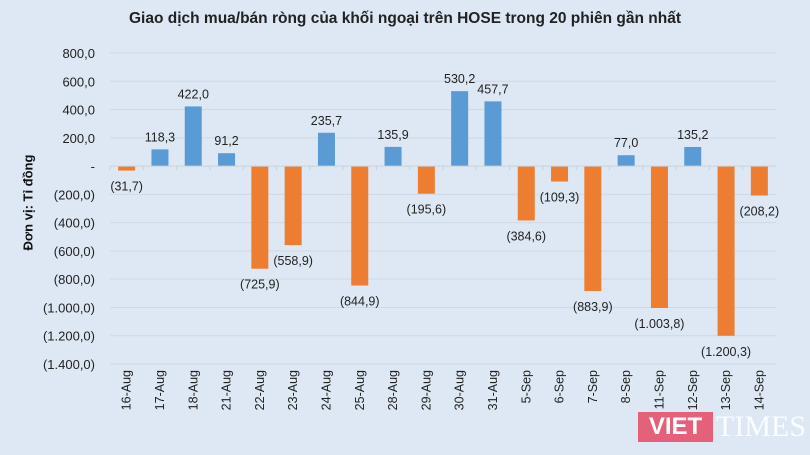 The image size is (810, 455). Describe the element at coordinates (726, 390) in the screenshot. I see `x-tick-label: 13-Sep` at that location.